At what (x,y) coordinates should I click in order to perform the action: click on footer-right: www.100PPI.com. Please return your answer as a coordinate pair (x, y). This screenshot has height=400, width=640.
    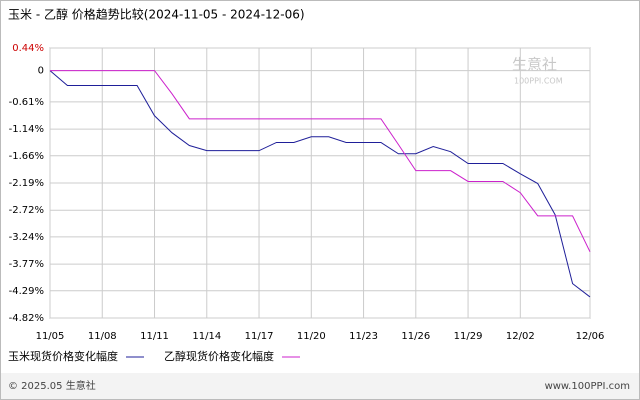
    Looking at the image, I should click on (587, 386).